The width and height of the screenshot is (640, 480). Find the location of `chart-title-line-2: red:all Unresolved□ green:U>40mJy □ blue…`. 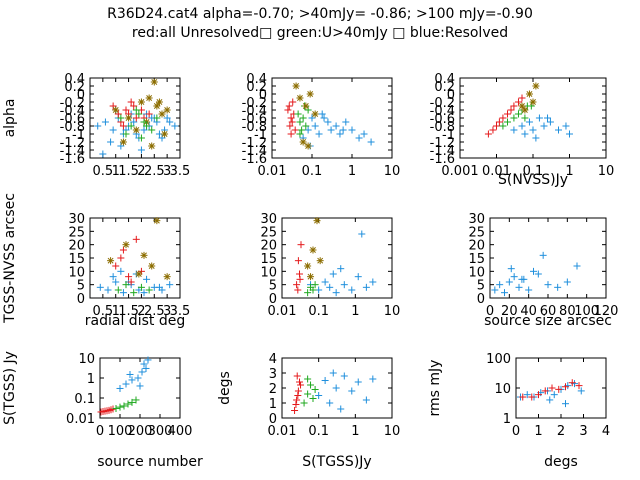

chart-title-line-2: red:all Unresolved□ green:U>40mJy □ blue… is located at coordinates (320, 33).